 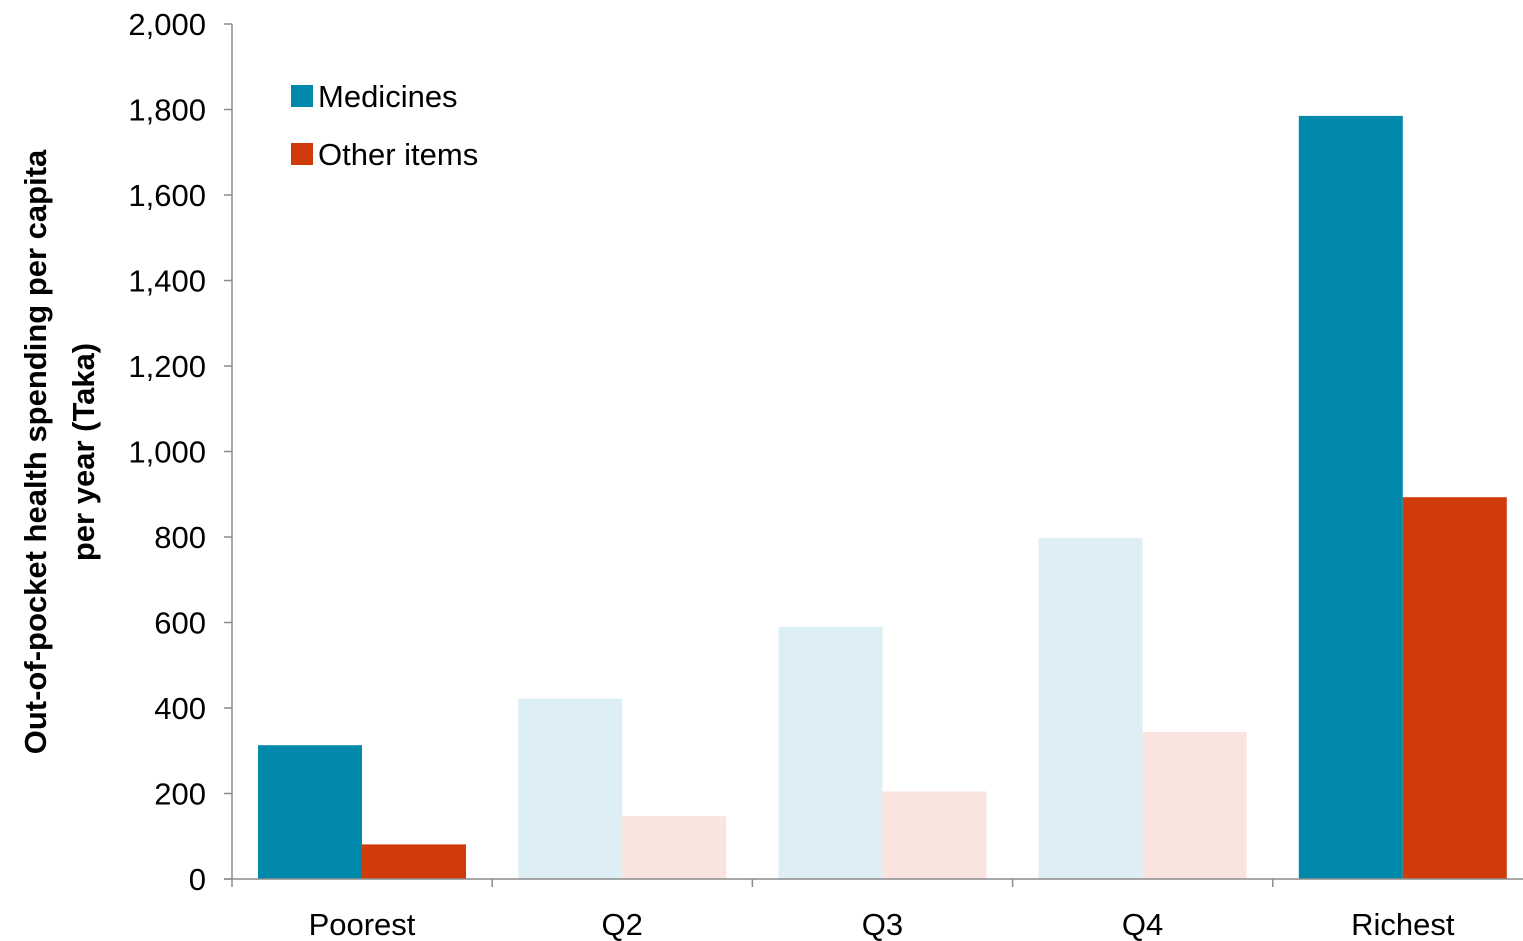 What do you see at coordinates (167, 110) in the screenshot?
I see `y-tick-label: 1,800` at bounding box center [167, 110].